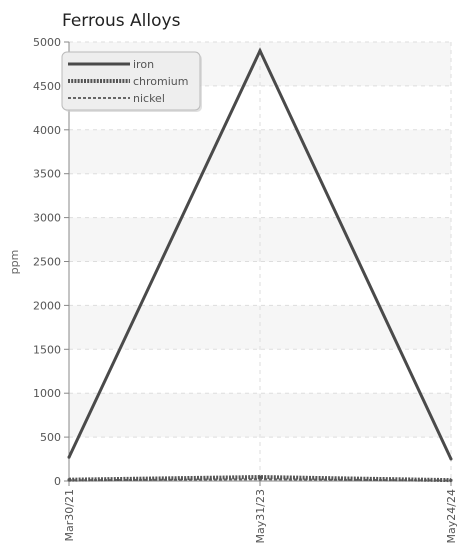  I want to click on x-tick-labels: Mar30/21 May31/23 May24/24, so click(260, 516).